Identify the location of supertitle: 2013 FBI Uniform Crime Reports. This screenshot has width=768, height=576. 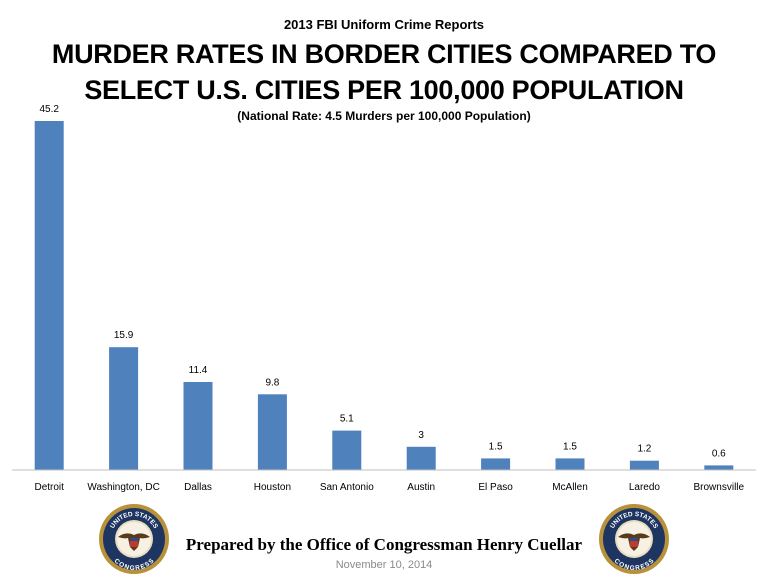
(384, 24).